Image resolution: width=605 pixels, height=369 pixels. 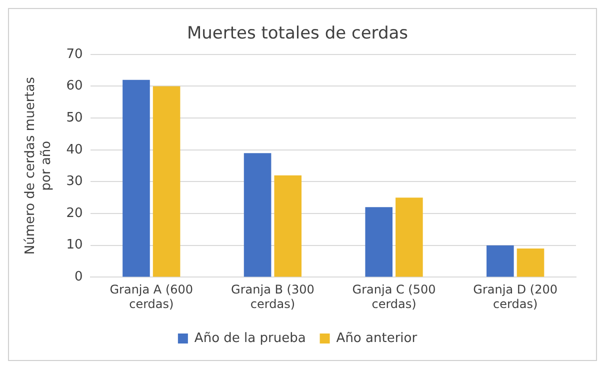 I want to click on x-tick-label: Granja D (200 cerdas), so click(x=515, y=296).